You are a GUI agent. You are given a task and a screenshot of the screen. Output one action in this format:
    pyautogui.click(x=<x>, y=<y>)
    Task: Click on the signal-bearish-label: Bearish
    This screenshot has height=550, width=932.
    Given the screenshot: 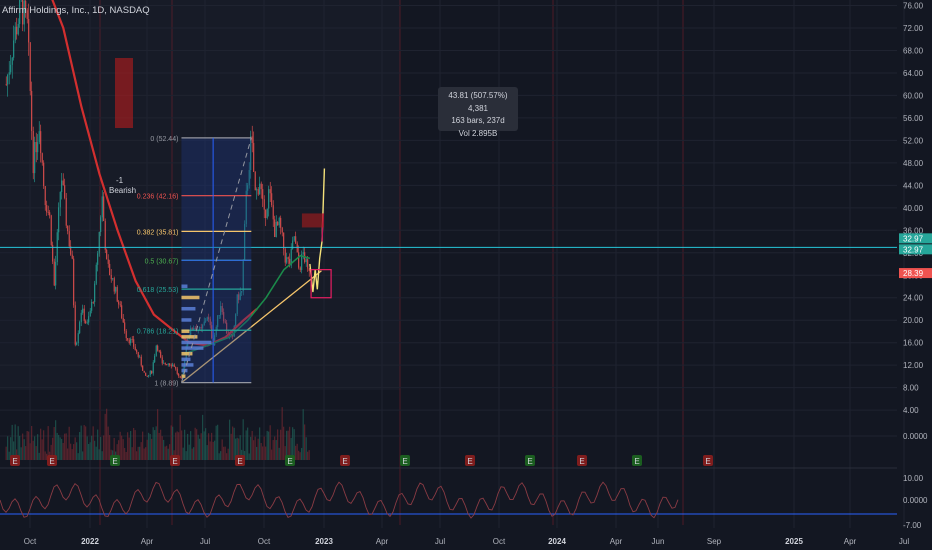 What is the action you would take?
    pyautogui.click(x=123, y=190)
    